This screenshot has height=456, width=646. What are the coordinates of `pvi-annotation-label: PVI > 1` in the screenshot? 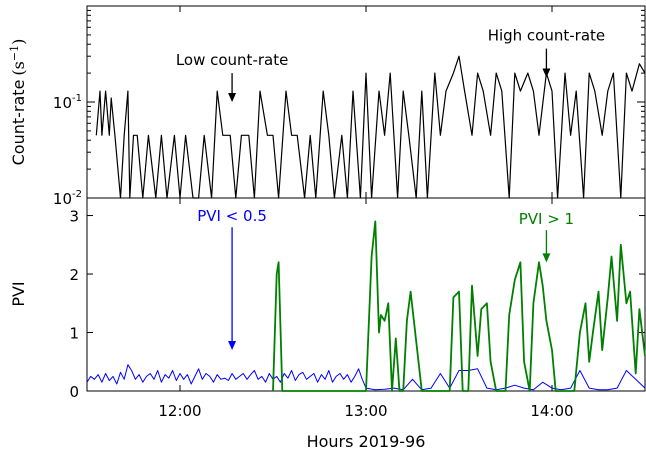 It's located at (546, 219).